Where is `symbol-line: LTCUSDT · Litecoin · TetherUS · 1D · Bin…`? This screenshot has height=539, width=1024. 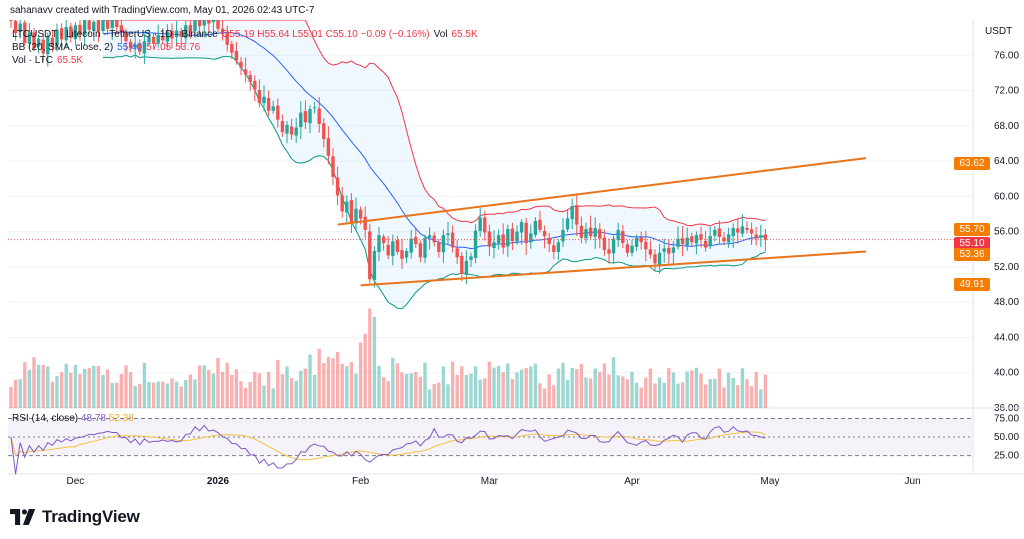 symbol-line: LTCUSDT · Litecoin · TetherUS · 1D · Bin… is located at coordinates (115, 34).